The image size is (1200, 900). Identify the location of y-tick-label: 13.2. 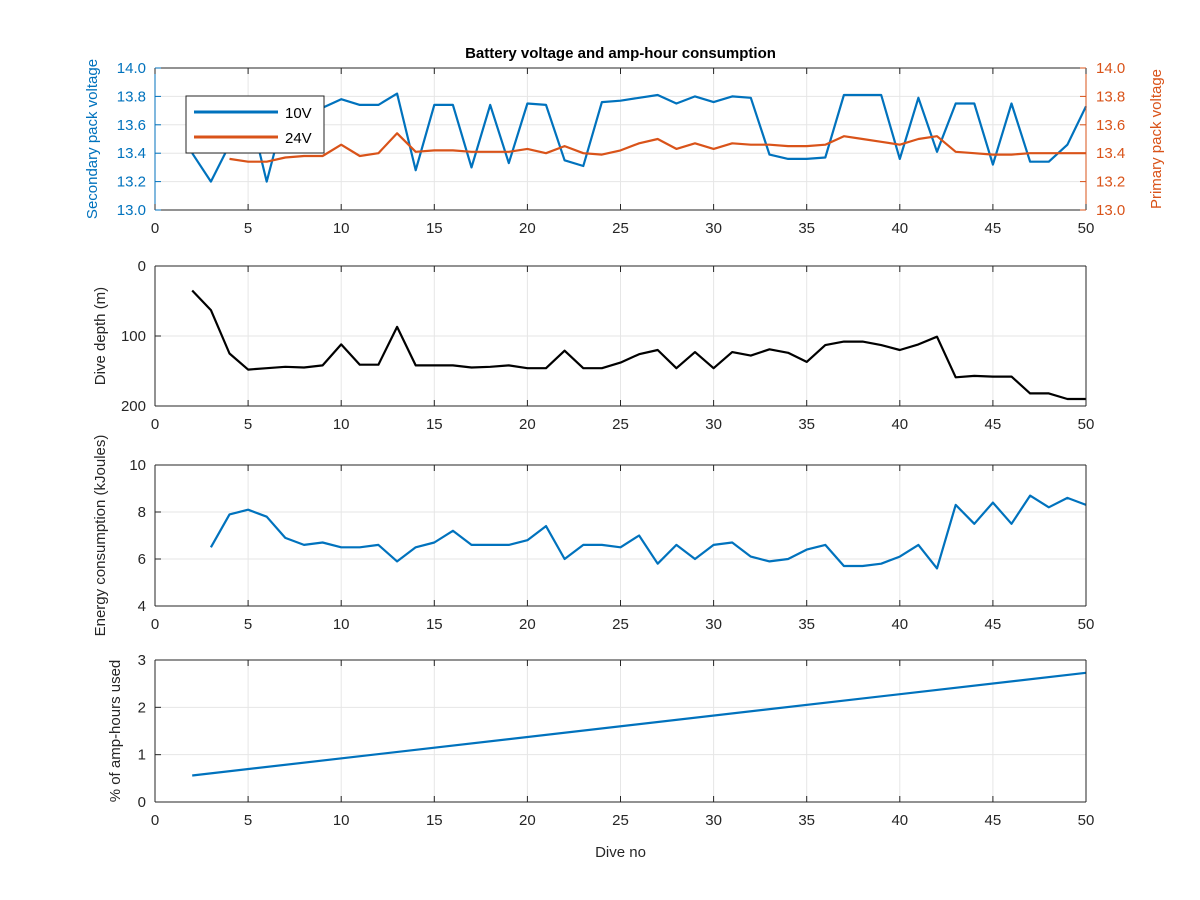
(131, 182).